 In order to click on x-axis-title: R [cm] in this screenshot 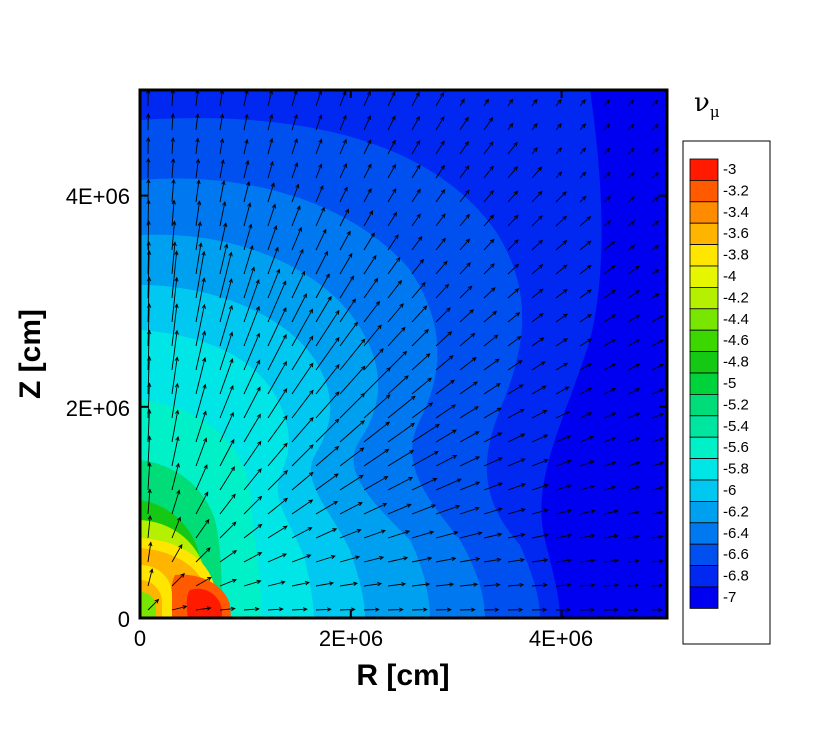, I will do `click(402, 675)`.